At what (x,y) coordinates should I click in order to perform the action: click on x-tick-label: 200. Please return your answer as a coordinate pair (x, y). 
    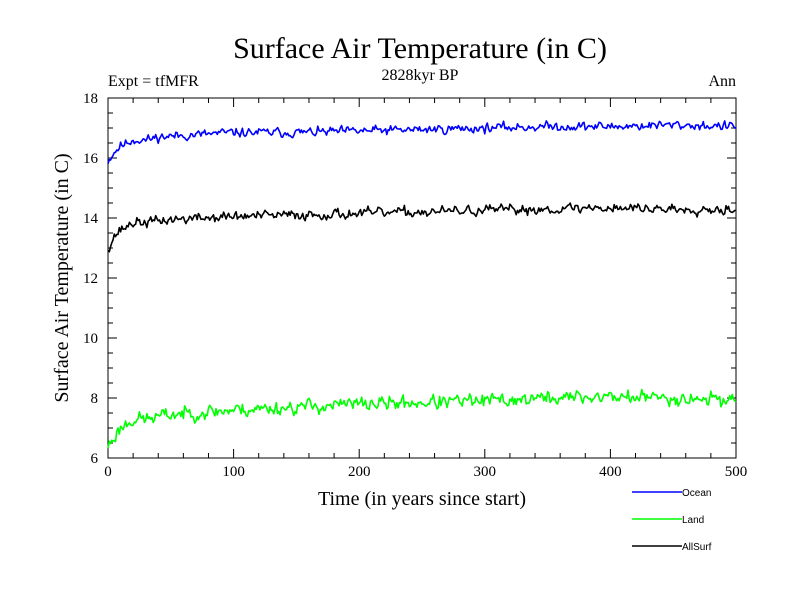
    Looking at the image, I should click on (359, 472).